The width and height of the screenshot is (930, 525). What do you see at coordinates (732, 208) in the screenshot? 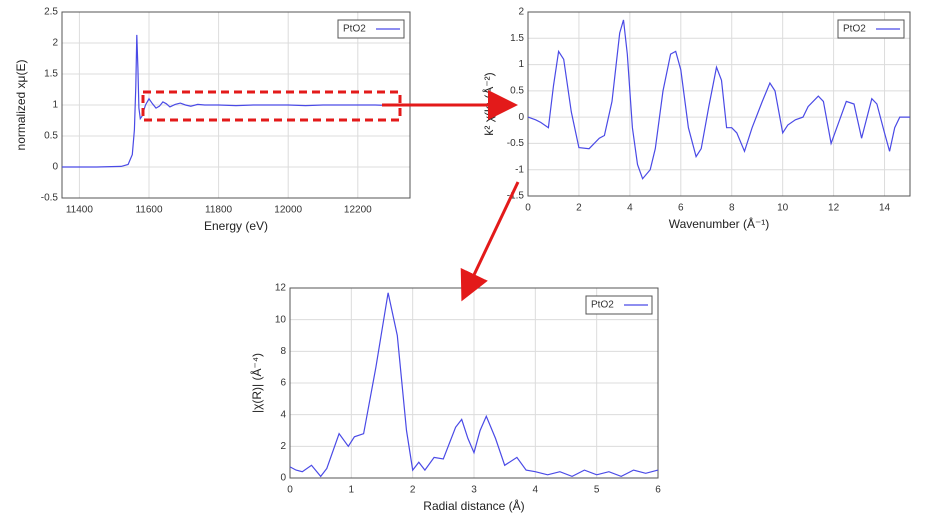
I see `x-tick-label: 8` at bounding box center [732, 208].